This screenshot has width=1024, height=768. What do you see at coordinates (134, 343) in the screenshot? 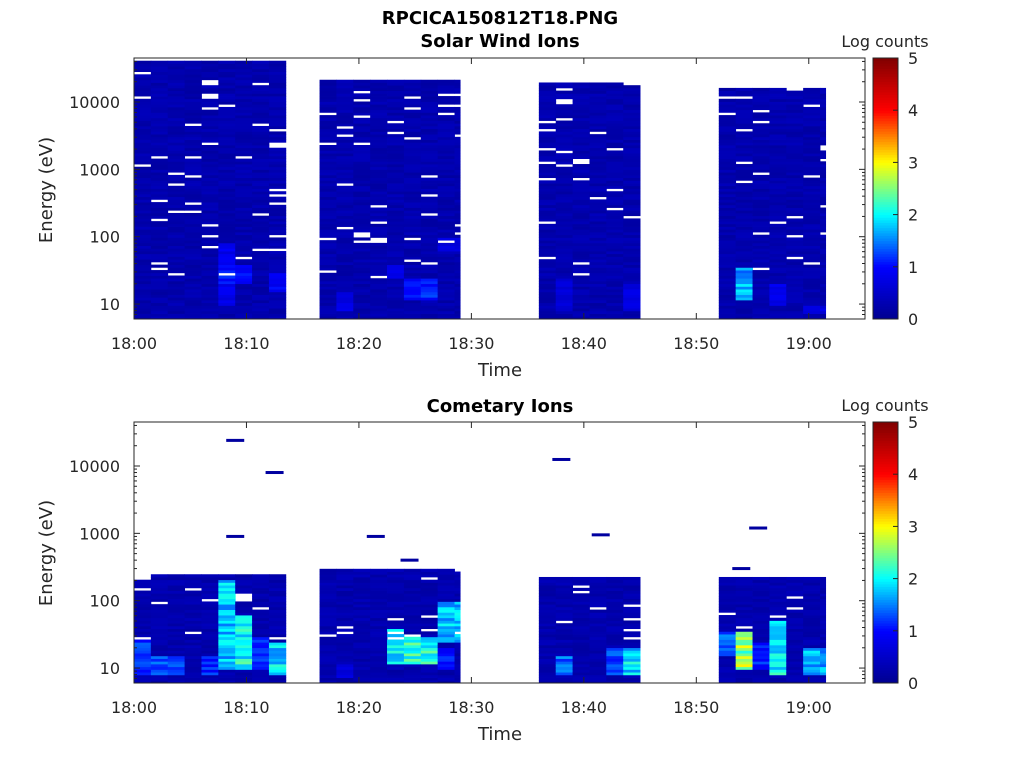
I see `x-tick-label: 18:00` at bounding box center [134, 343].